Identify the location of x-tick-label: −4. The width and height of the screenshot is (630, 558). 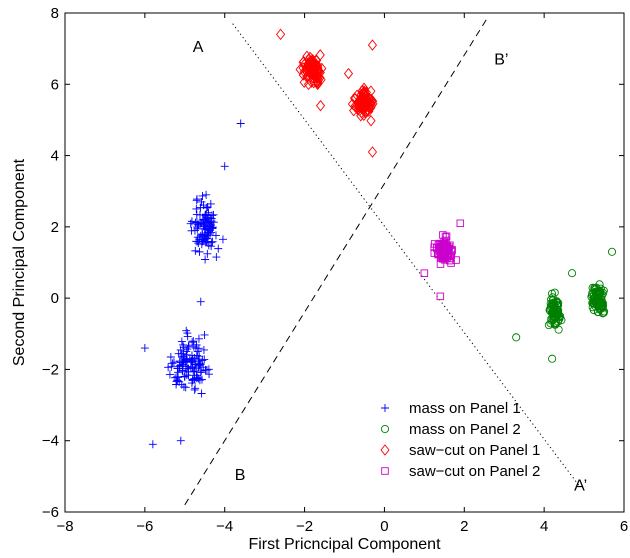
(224, 526).